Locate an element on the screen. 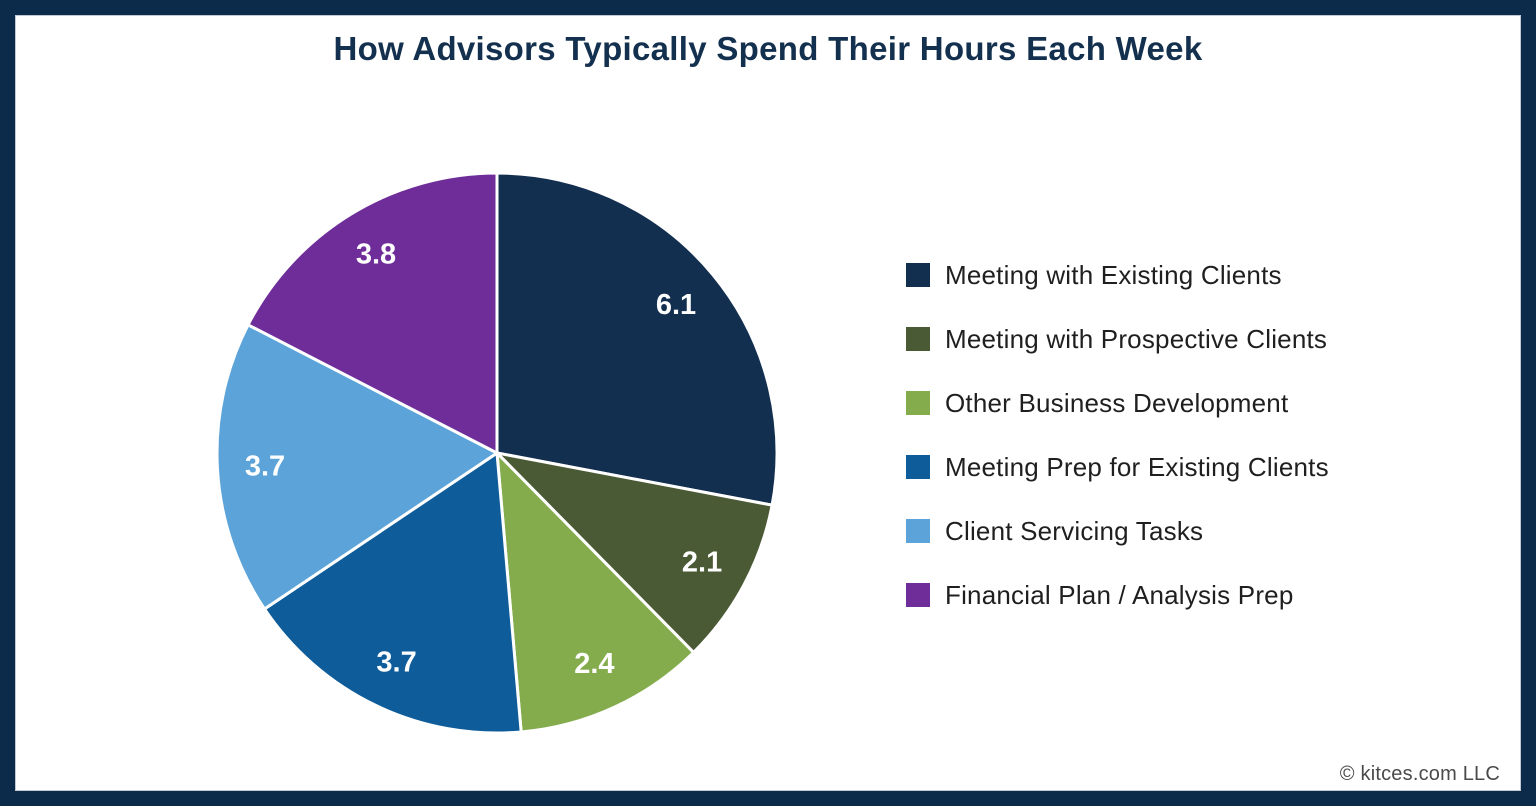  slice-value-label: 6.1 is located at coordinates (676, 305).